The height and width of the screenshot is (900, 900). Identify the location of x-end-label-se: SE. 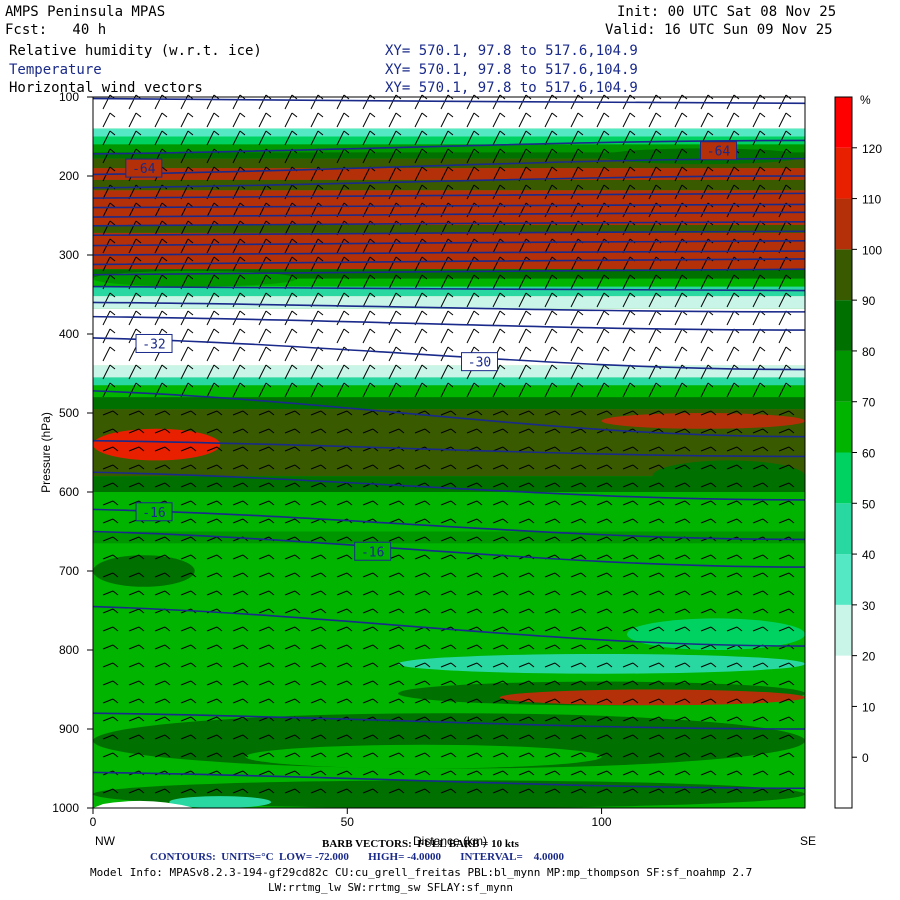
(808, 841).